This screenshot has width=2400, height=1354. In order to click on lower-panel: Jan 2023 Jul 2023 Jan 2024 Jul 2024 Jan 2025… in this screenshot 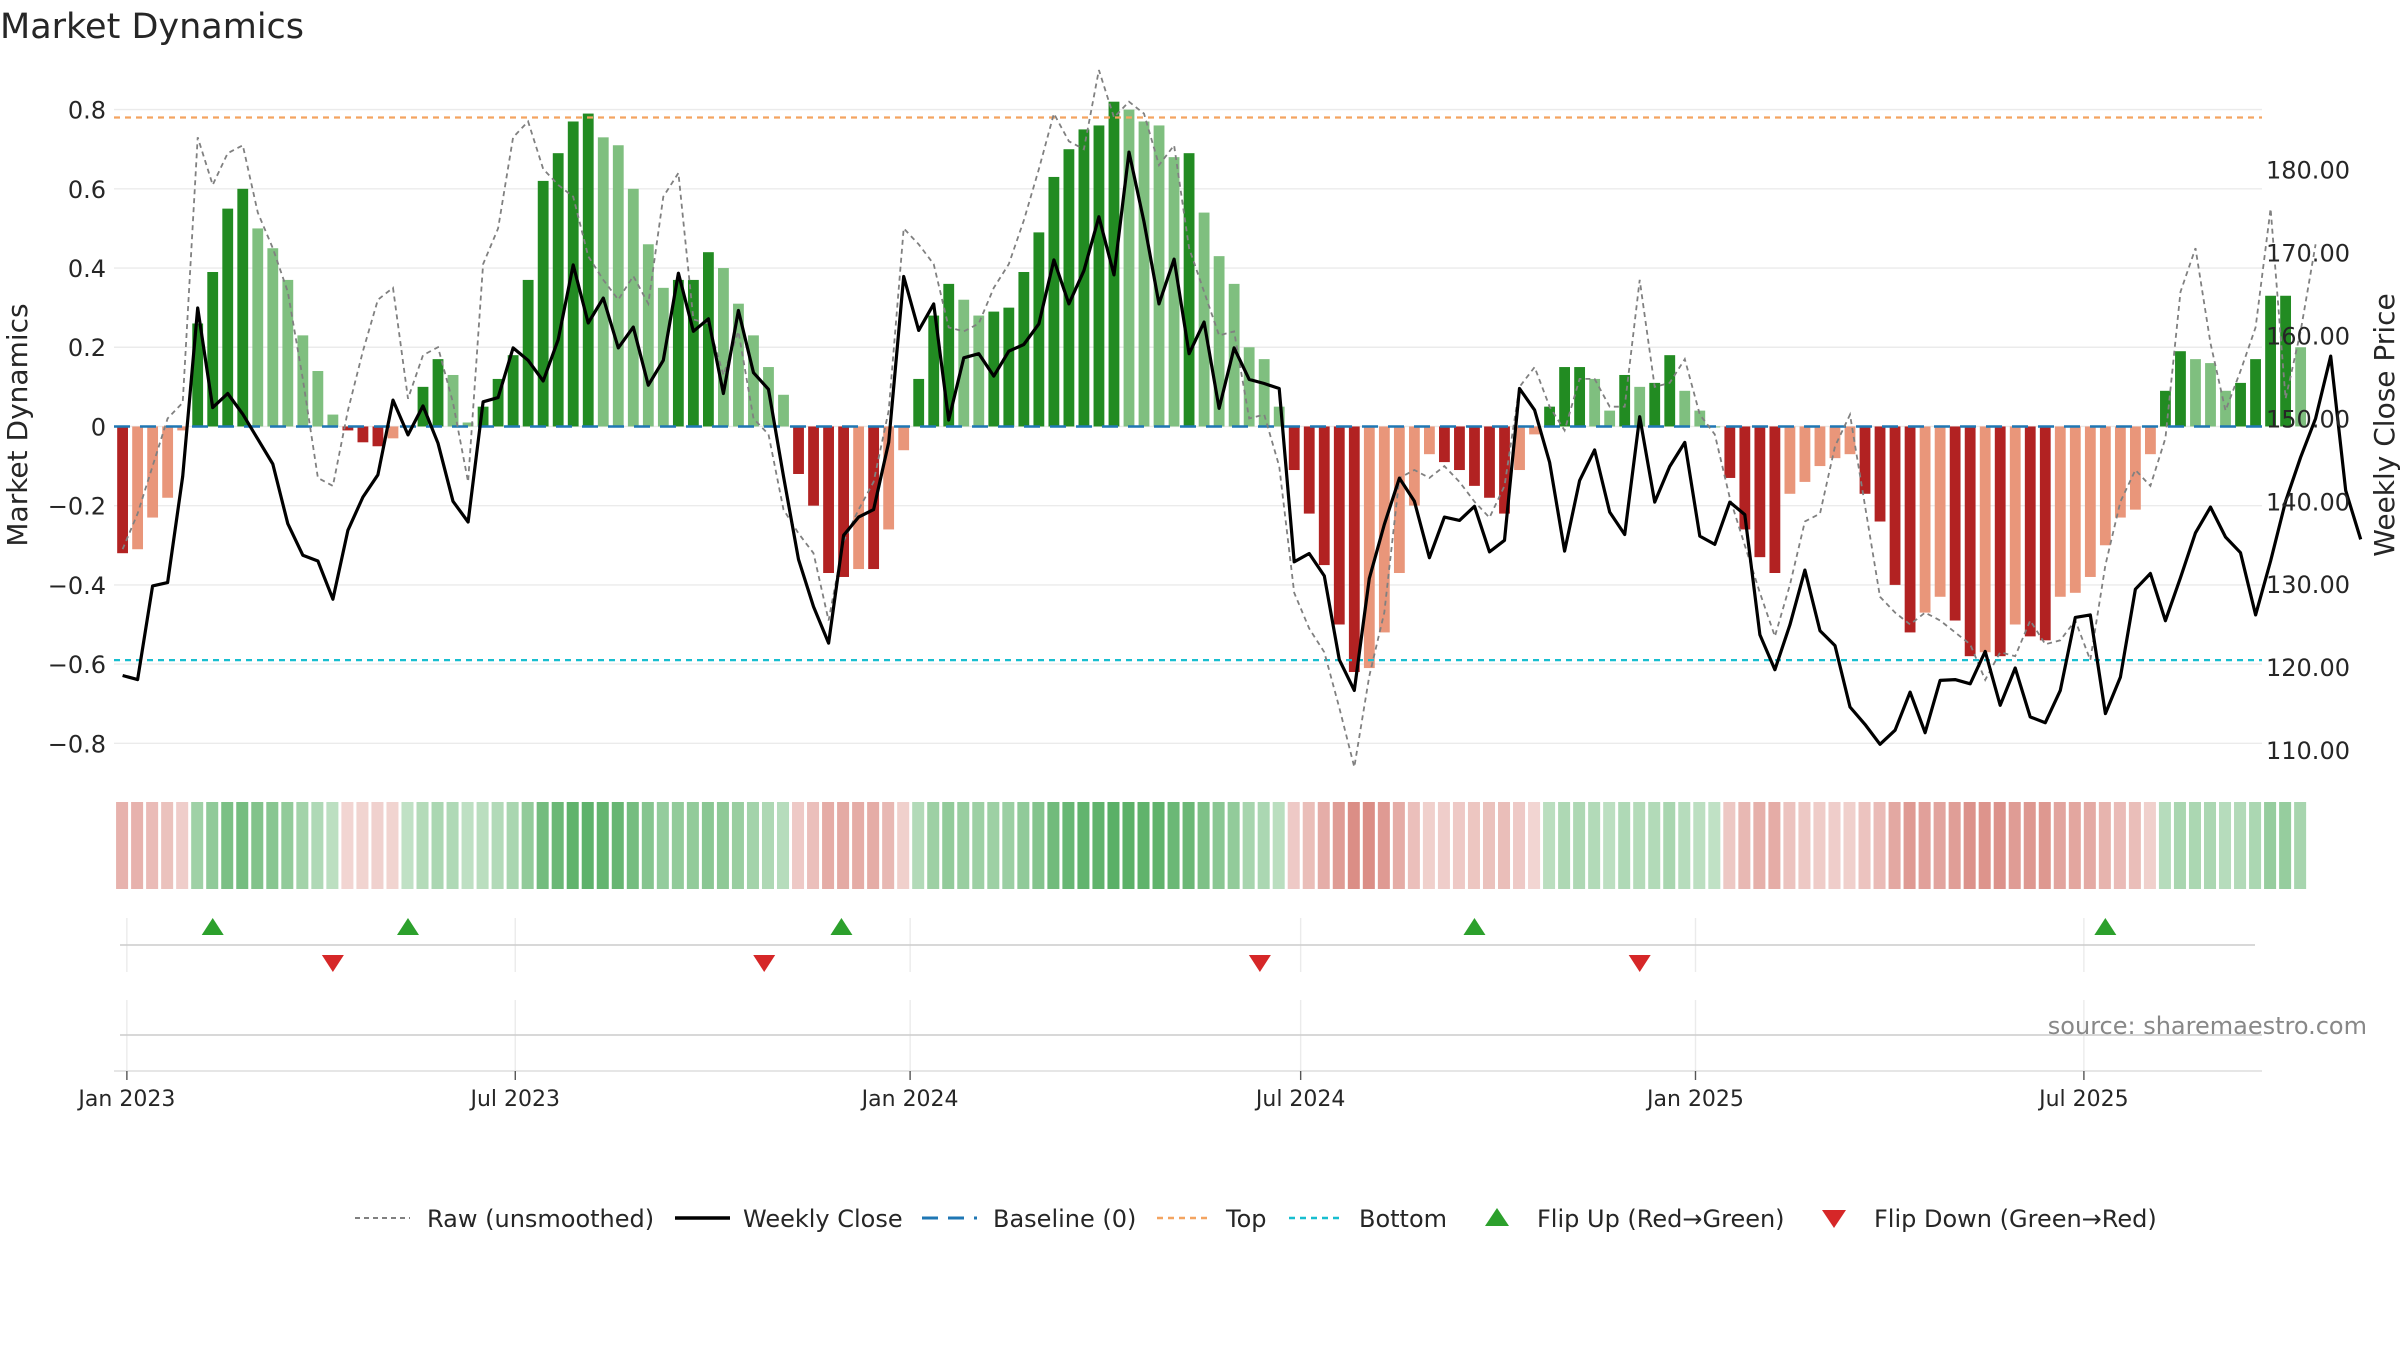, I will do `click(1169, 1056)`.